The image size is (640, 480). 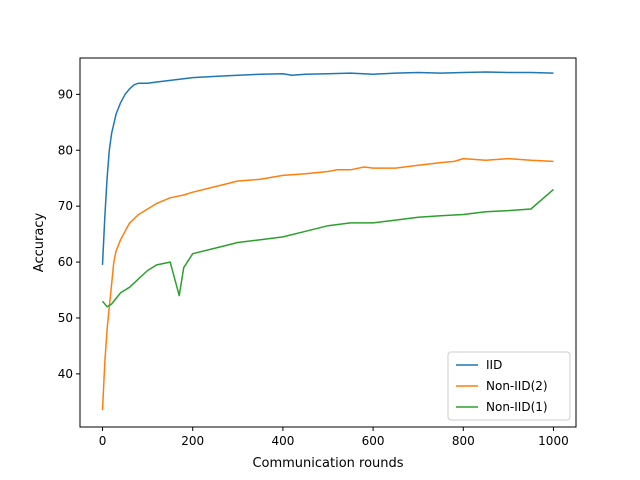 What do you see at coordinates (494, 365) in the screenshot?
I see `legend-label: IID` at bounding box center [494, 365].